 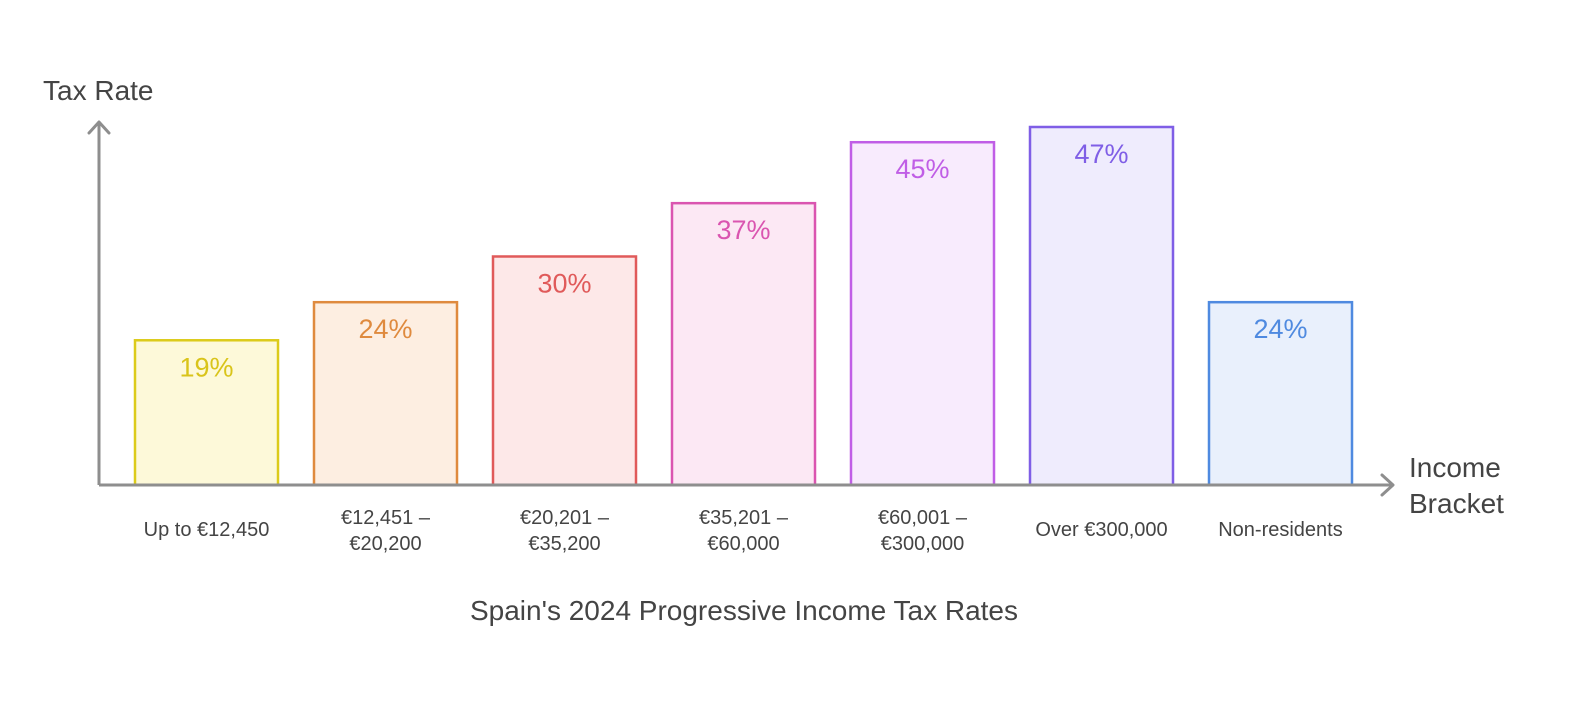 What do you see at coordinates (565, 531) in the screenshot?
I see `x-tick-label: €20,201 – €35,200` at bounding box center [565, 531].